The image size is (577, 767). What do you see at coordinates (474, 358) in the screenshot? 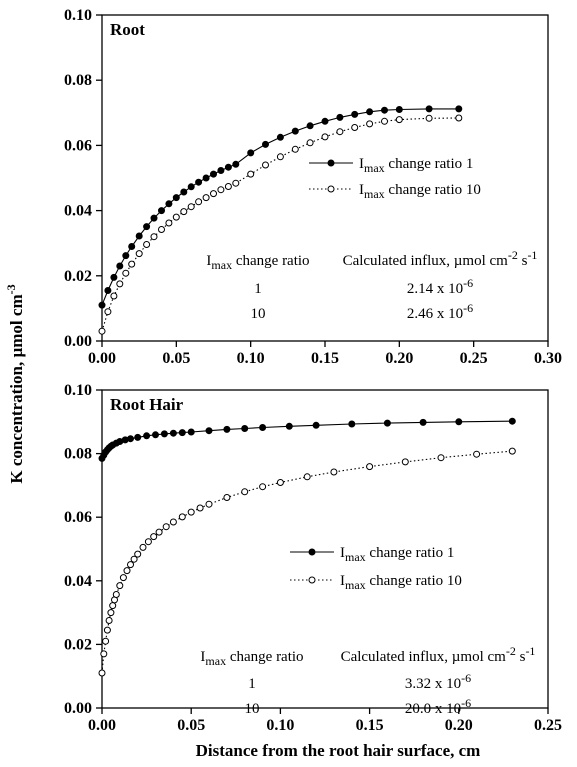
I see `x-tick-label: 0.25` at bounding box center [474, 358].